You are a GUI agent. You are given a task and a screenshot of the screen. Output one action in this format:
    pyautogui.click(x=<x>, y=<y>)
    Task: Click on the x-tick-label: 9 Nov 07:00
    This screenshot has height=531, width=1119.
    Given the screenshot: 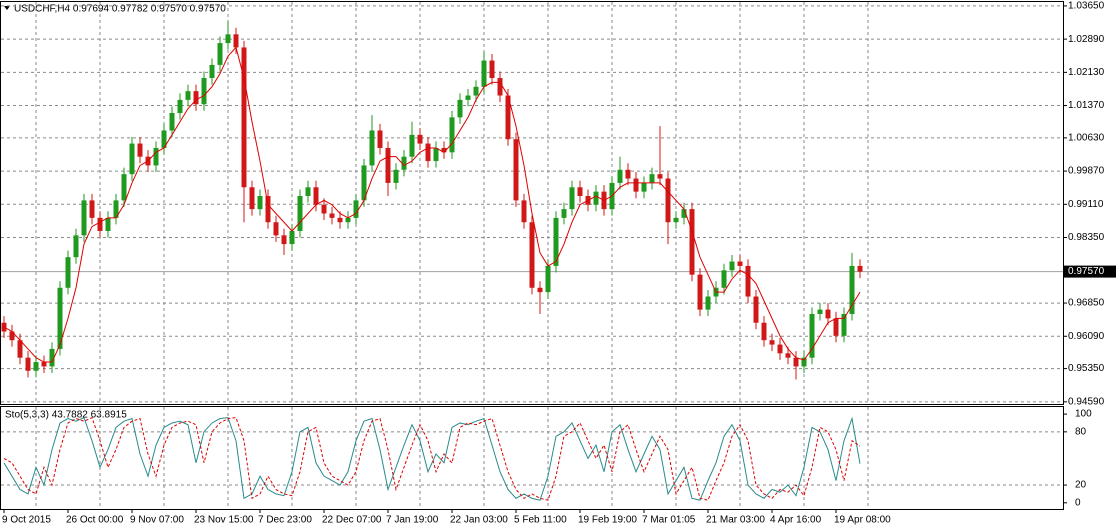 What is the action you would take?
    pyautogui.click(x=157, y=520)
    